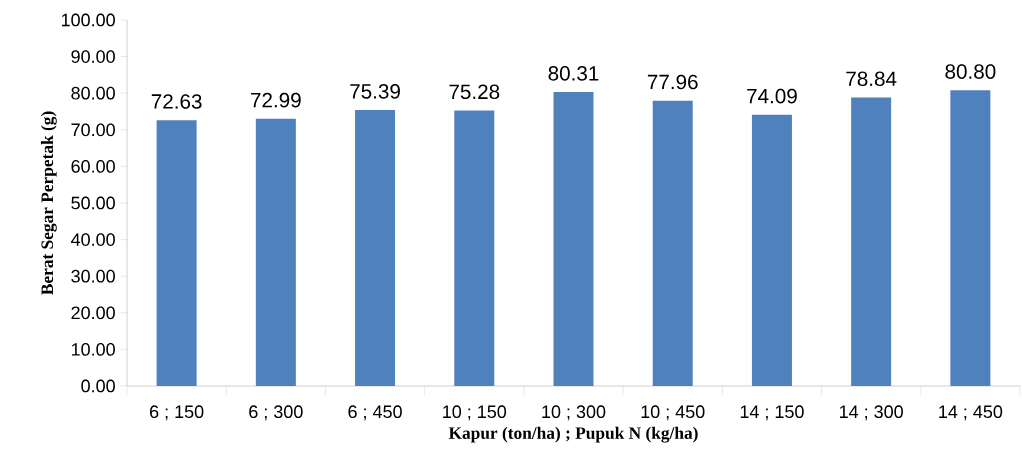  I want to click on data-label: 74.09, so click(772, 96).